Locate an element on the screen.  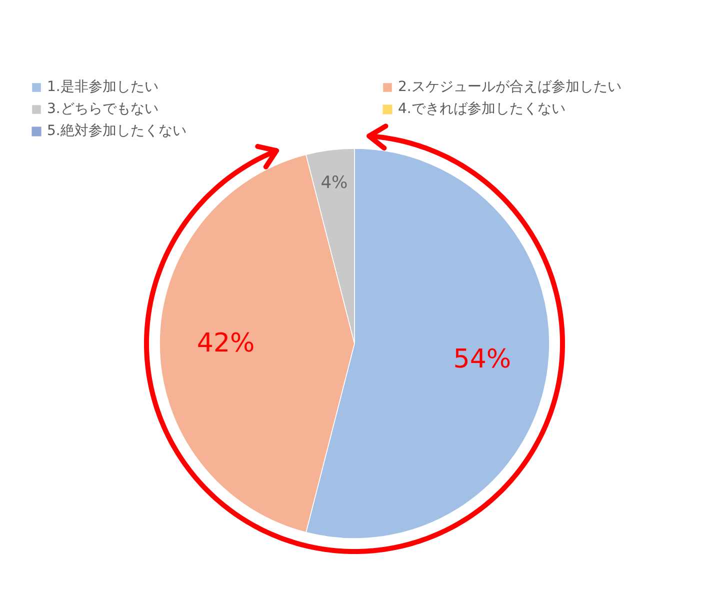
legend-label: 5.絶対参加したくない is located at coordinates (117, 131).